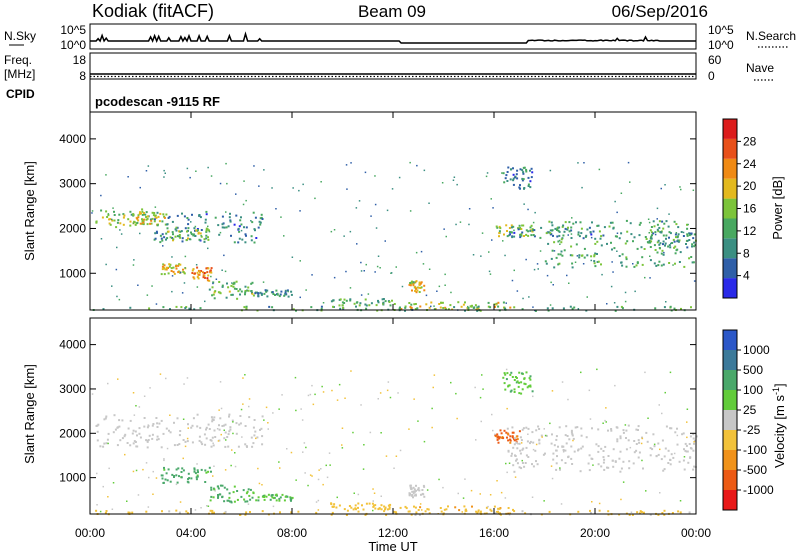 This screenshot has height=554, width=800. Describe the element at coordinates (20, 94) in the screenshot. I see `cpid-label: CPID` at that location.